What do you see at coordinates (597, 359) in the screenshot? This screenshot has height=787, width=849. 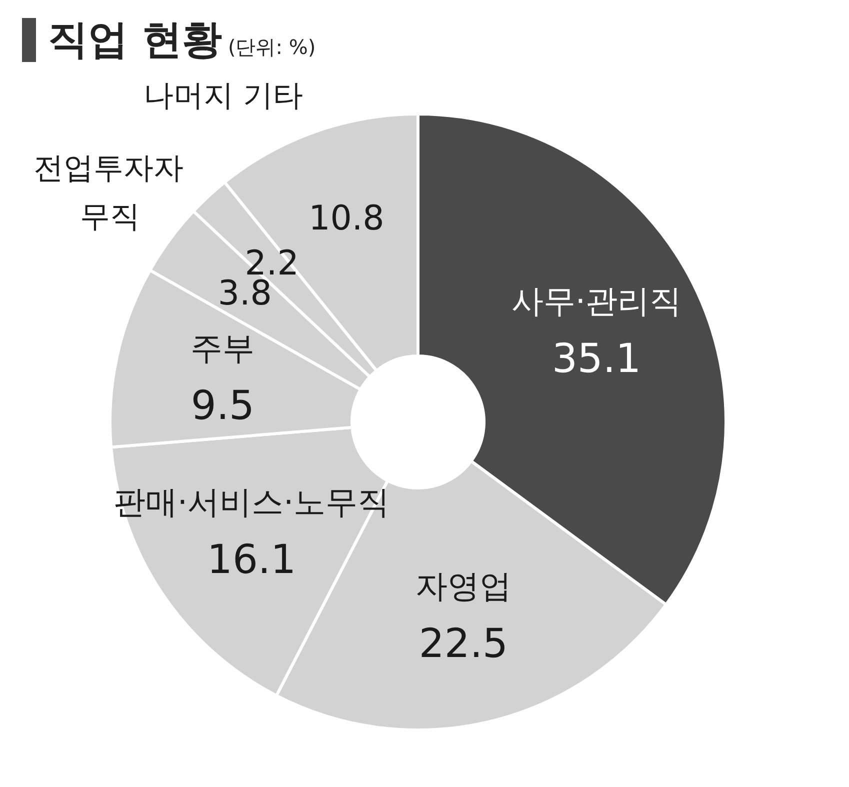 I see `data-label: 35.1` at bounding box center [597, 359].